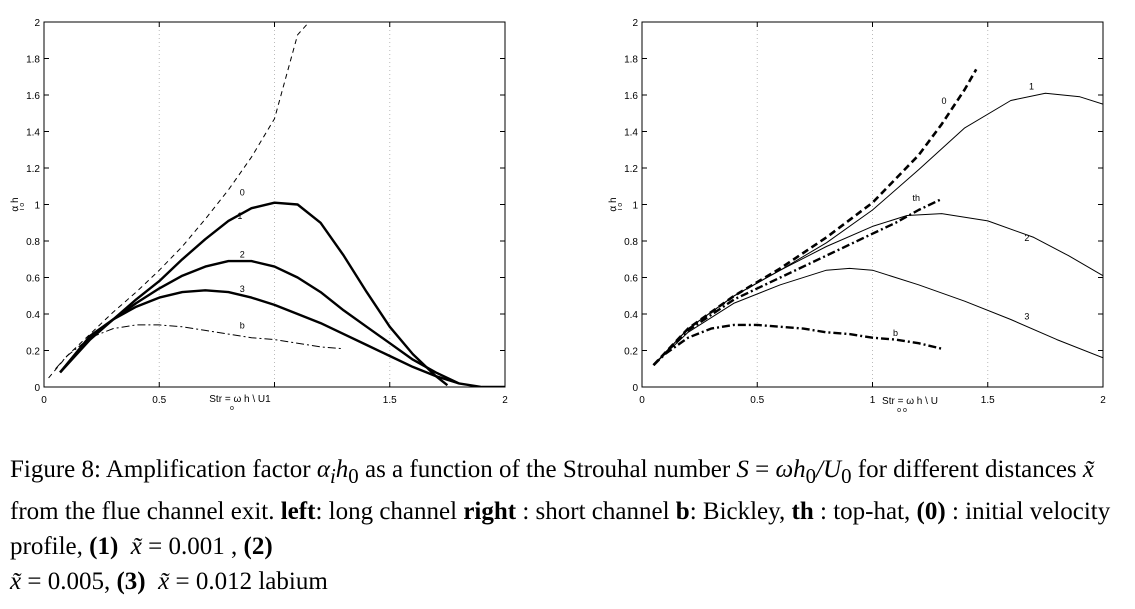  I want to click on right-ytick-label: 1.2, so click(631, 169).